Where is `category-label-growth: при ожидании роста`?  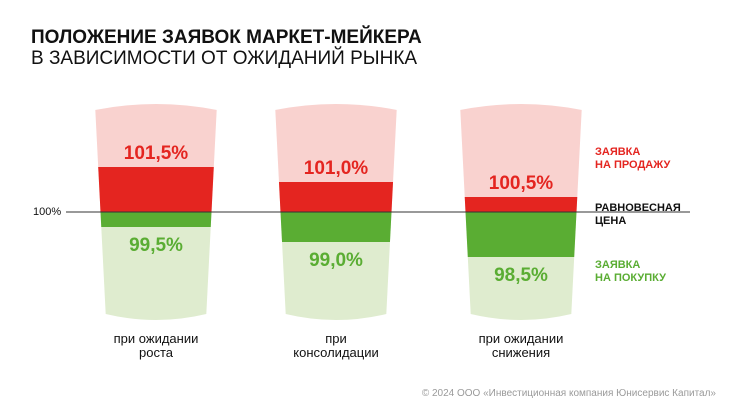
category-label-growth: при ожидании роста is located at coordinates (156, 345).